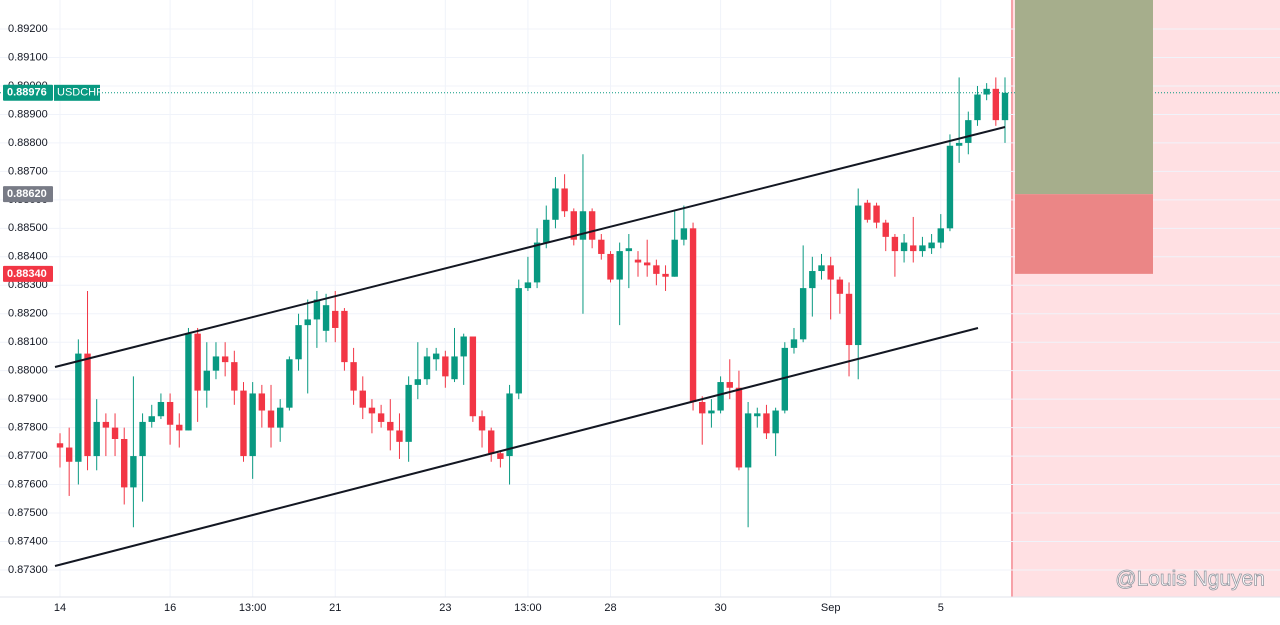 Image resolution: width=1280 pixels, height=625 pixels. Describe the element at coordinates (28, 342) in the screenshot. I see `y-tick-label: 0.88100` at that location.